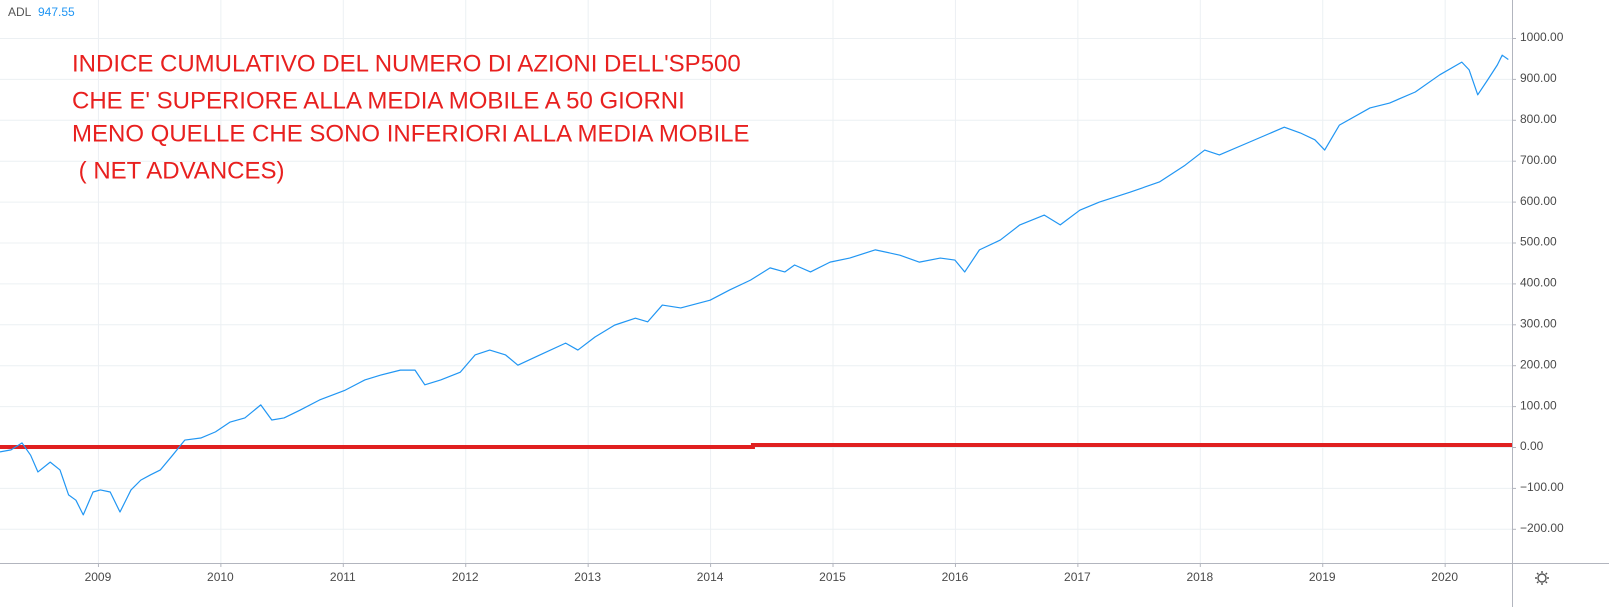 Image resolution: width=1609 pixels, height=607 pixels. I want to click on y-tick-label: 200.00, so click(1538, 364).